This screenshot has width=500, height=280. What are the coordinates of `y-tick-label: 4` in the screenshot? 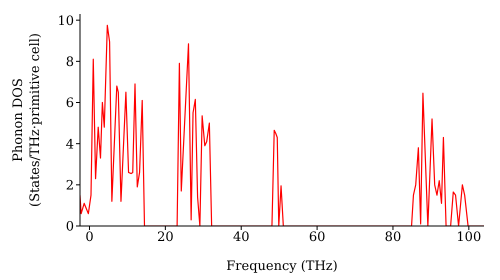 It's located at (70, 144).